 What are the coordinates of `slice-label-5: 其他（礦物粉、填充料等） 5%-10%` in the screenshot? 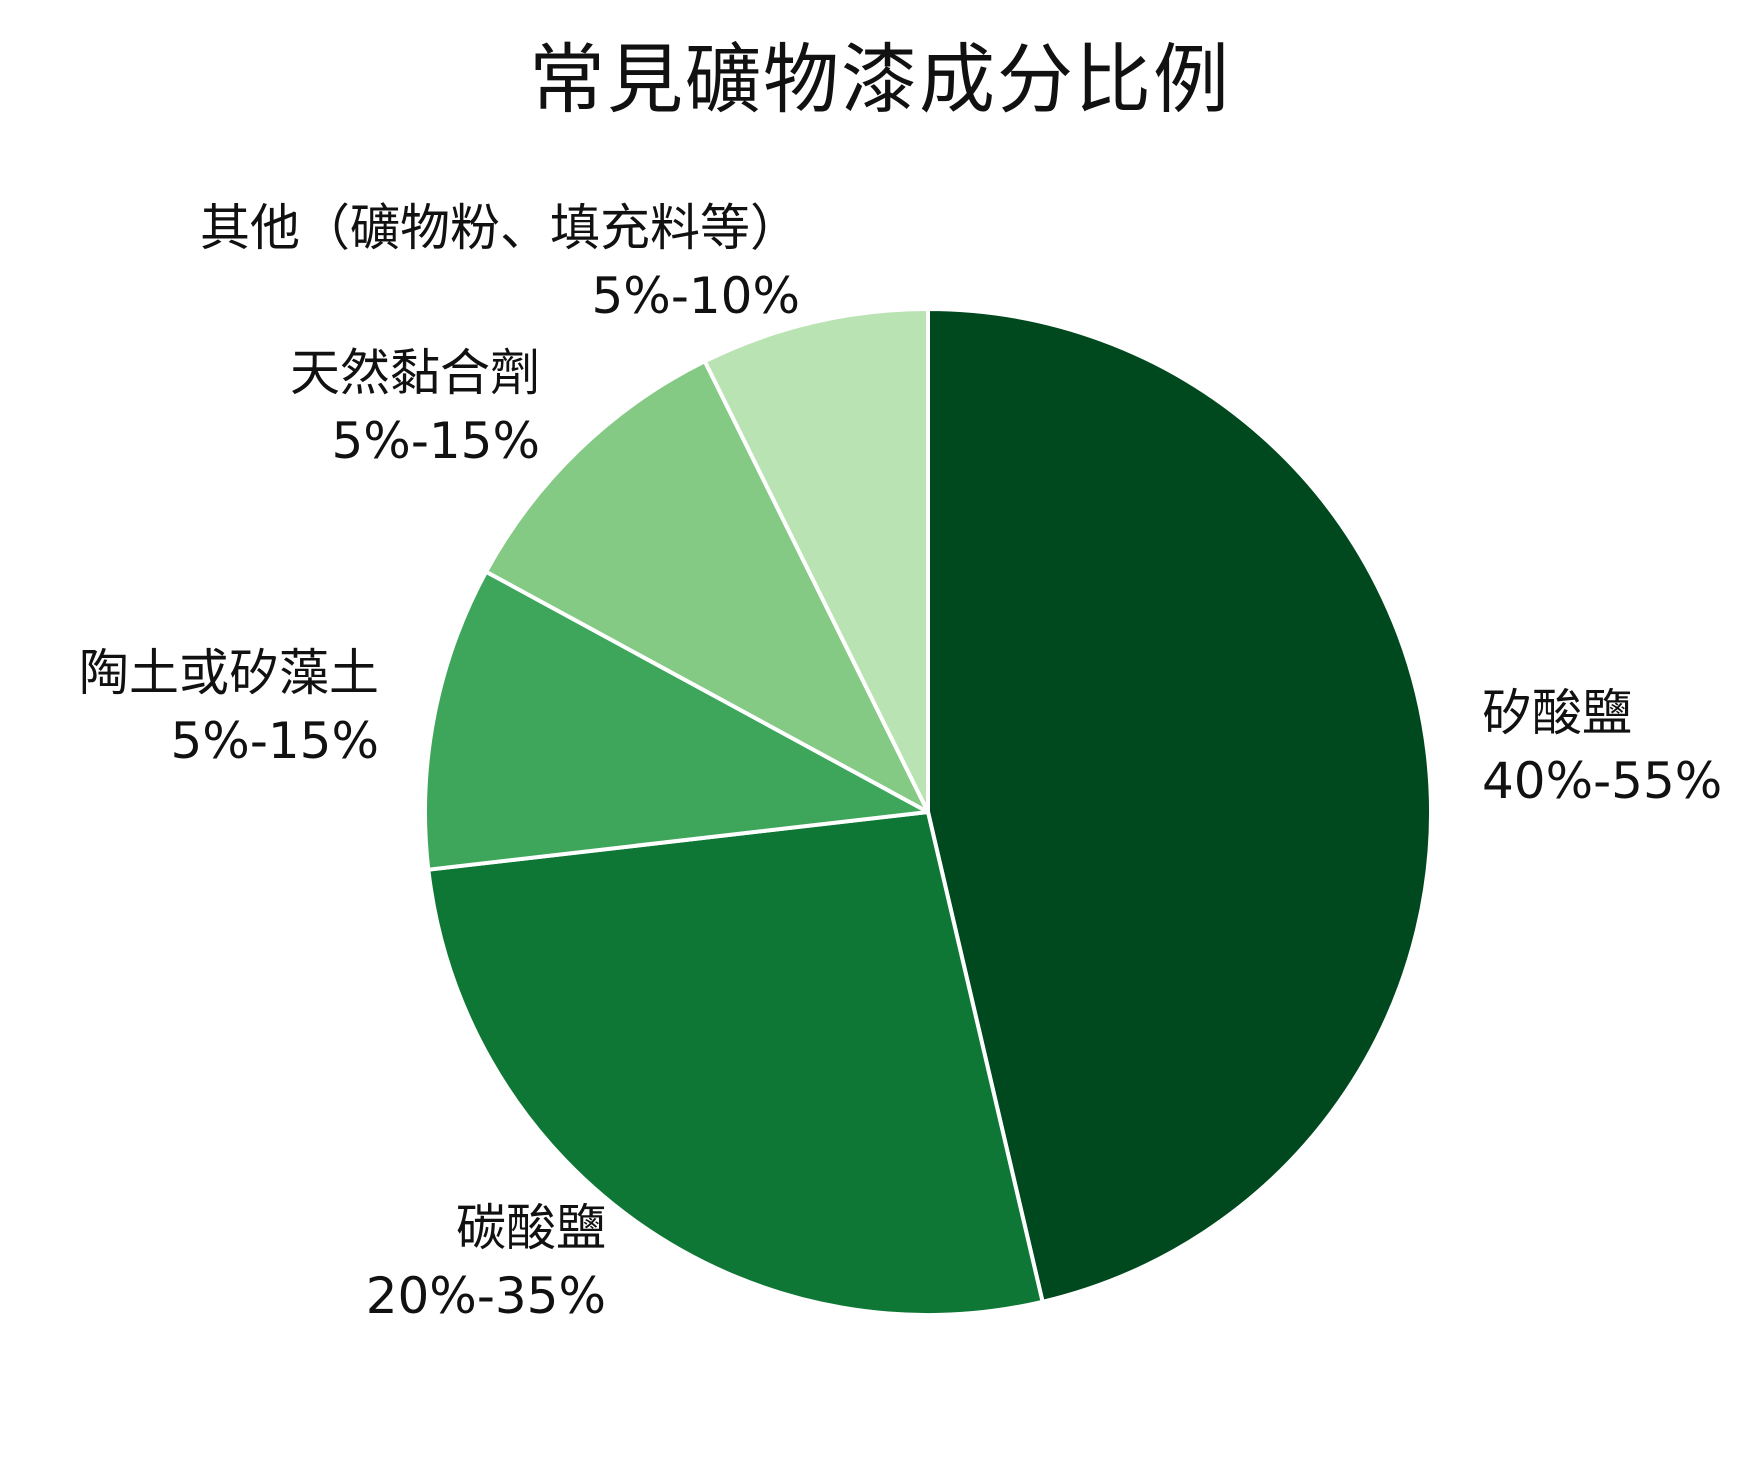 It's located at (500, 262).